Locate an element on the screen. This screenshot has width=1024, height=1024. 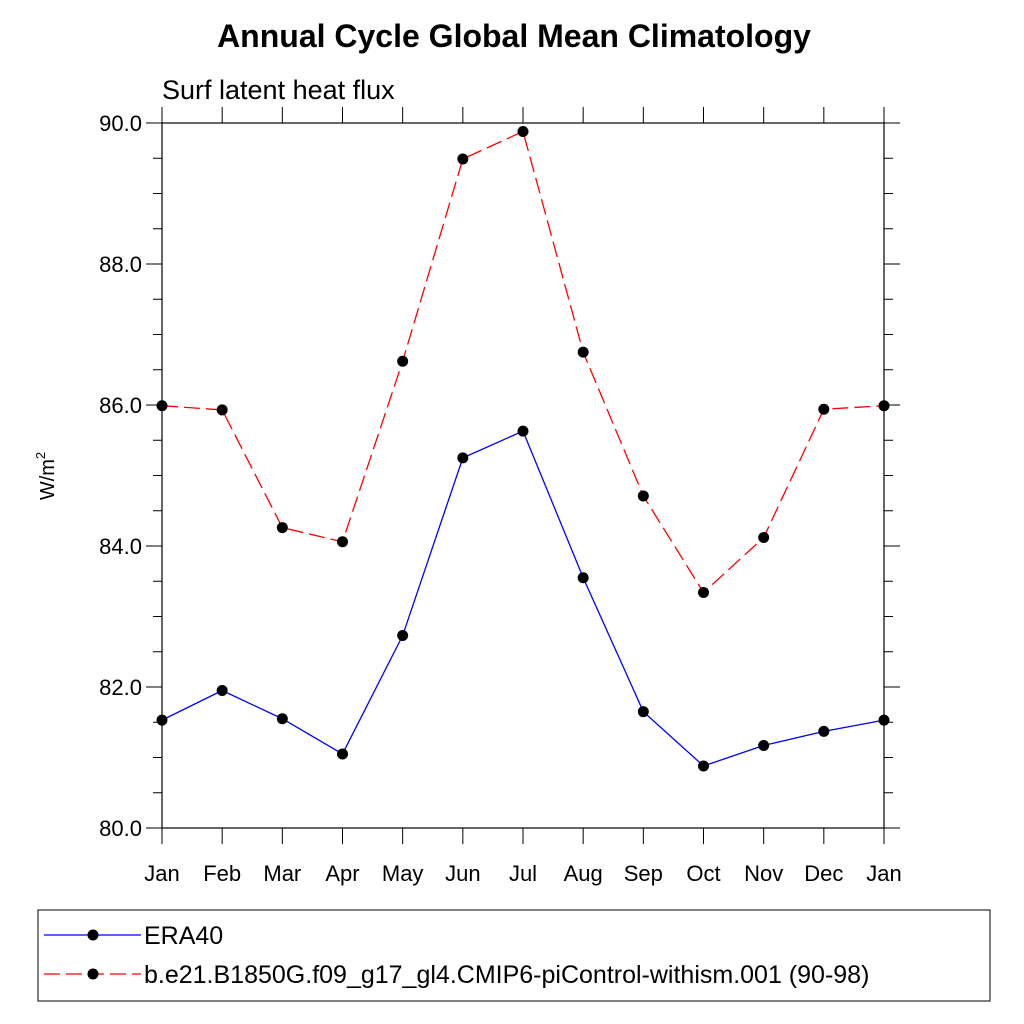
x-tick-label: Aug is located at coordinates (583, 873).